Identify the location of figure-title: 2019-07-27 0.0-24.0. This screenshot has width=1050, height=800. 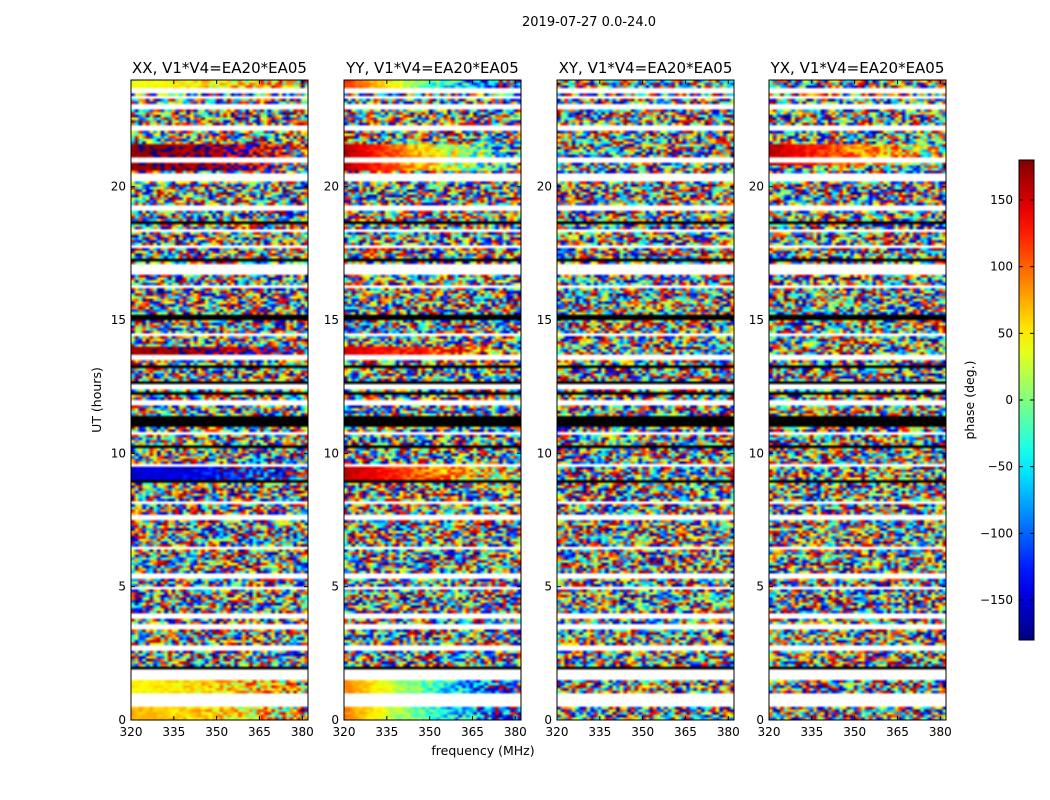
(589, 22).